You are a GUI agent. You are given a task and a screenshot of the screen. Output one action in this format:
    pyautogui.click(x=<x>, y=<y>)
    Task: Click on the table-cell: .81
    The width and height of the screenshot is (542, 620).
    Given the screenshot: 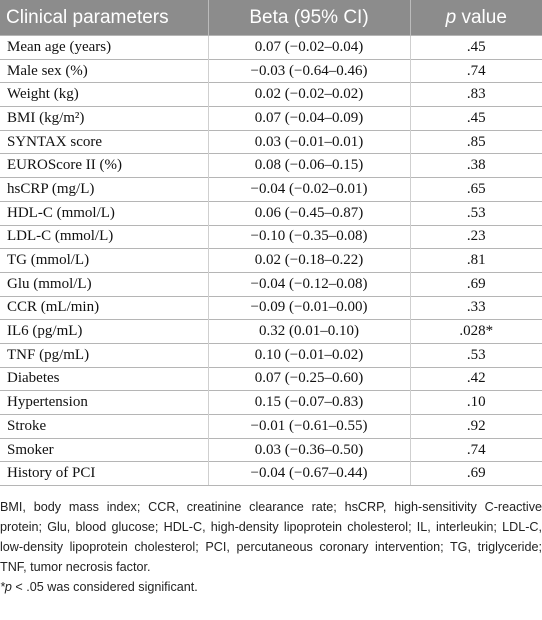 What is the action you would take?
    pyautogui.click(x=475, y=260)
    